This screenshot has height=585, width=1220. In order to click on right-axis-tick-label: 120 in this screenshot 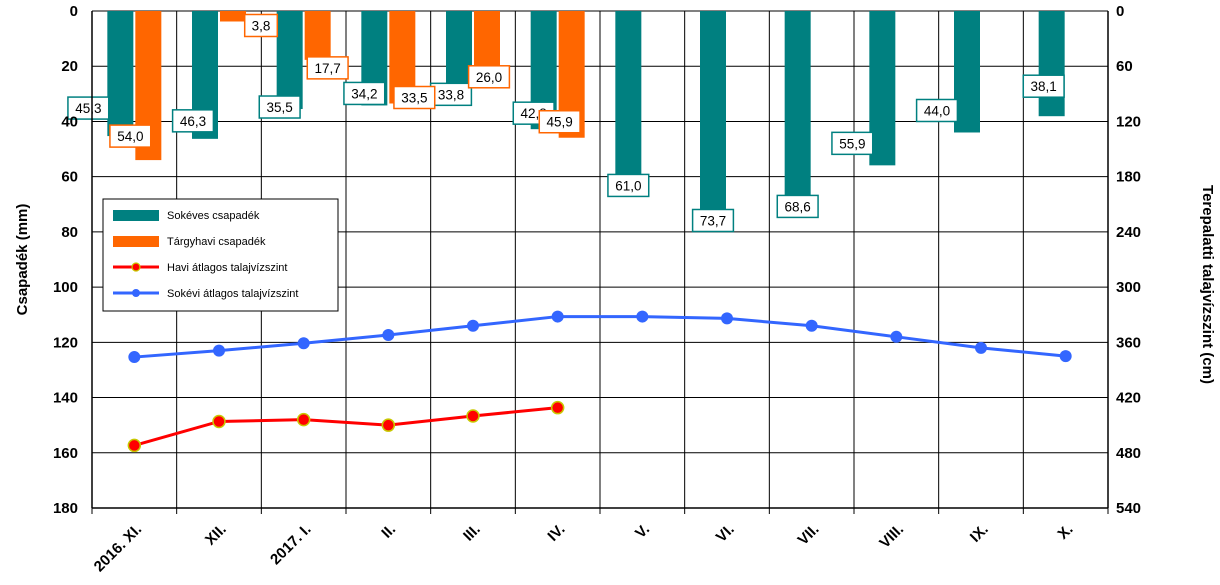, I will do `click(1128, 121)`.